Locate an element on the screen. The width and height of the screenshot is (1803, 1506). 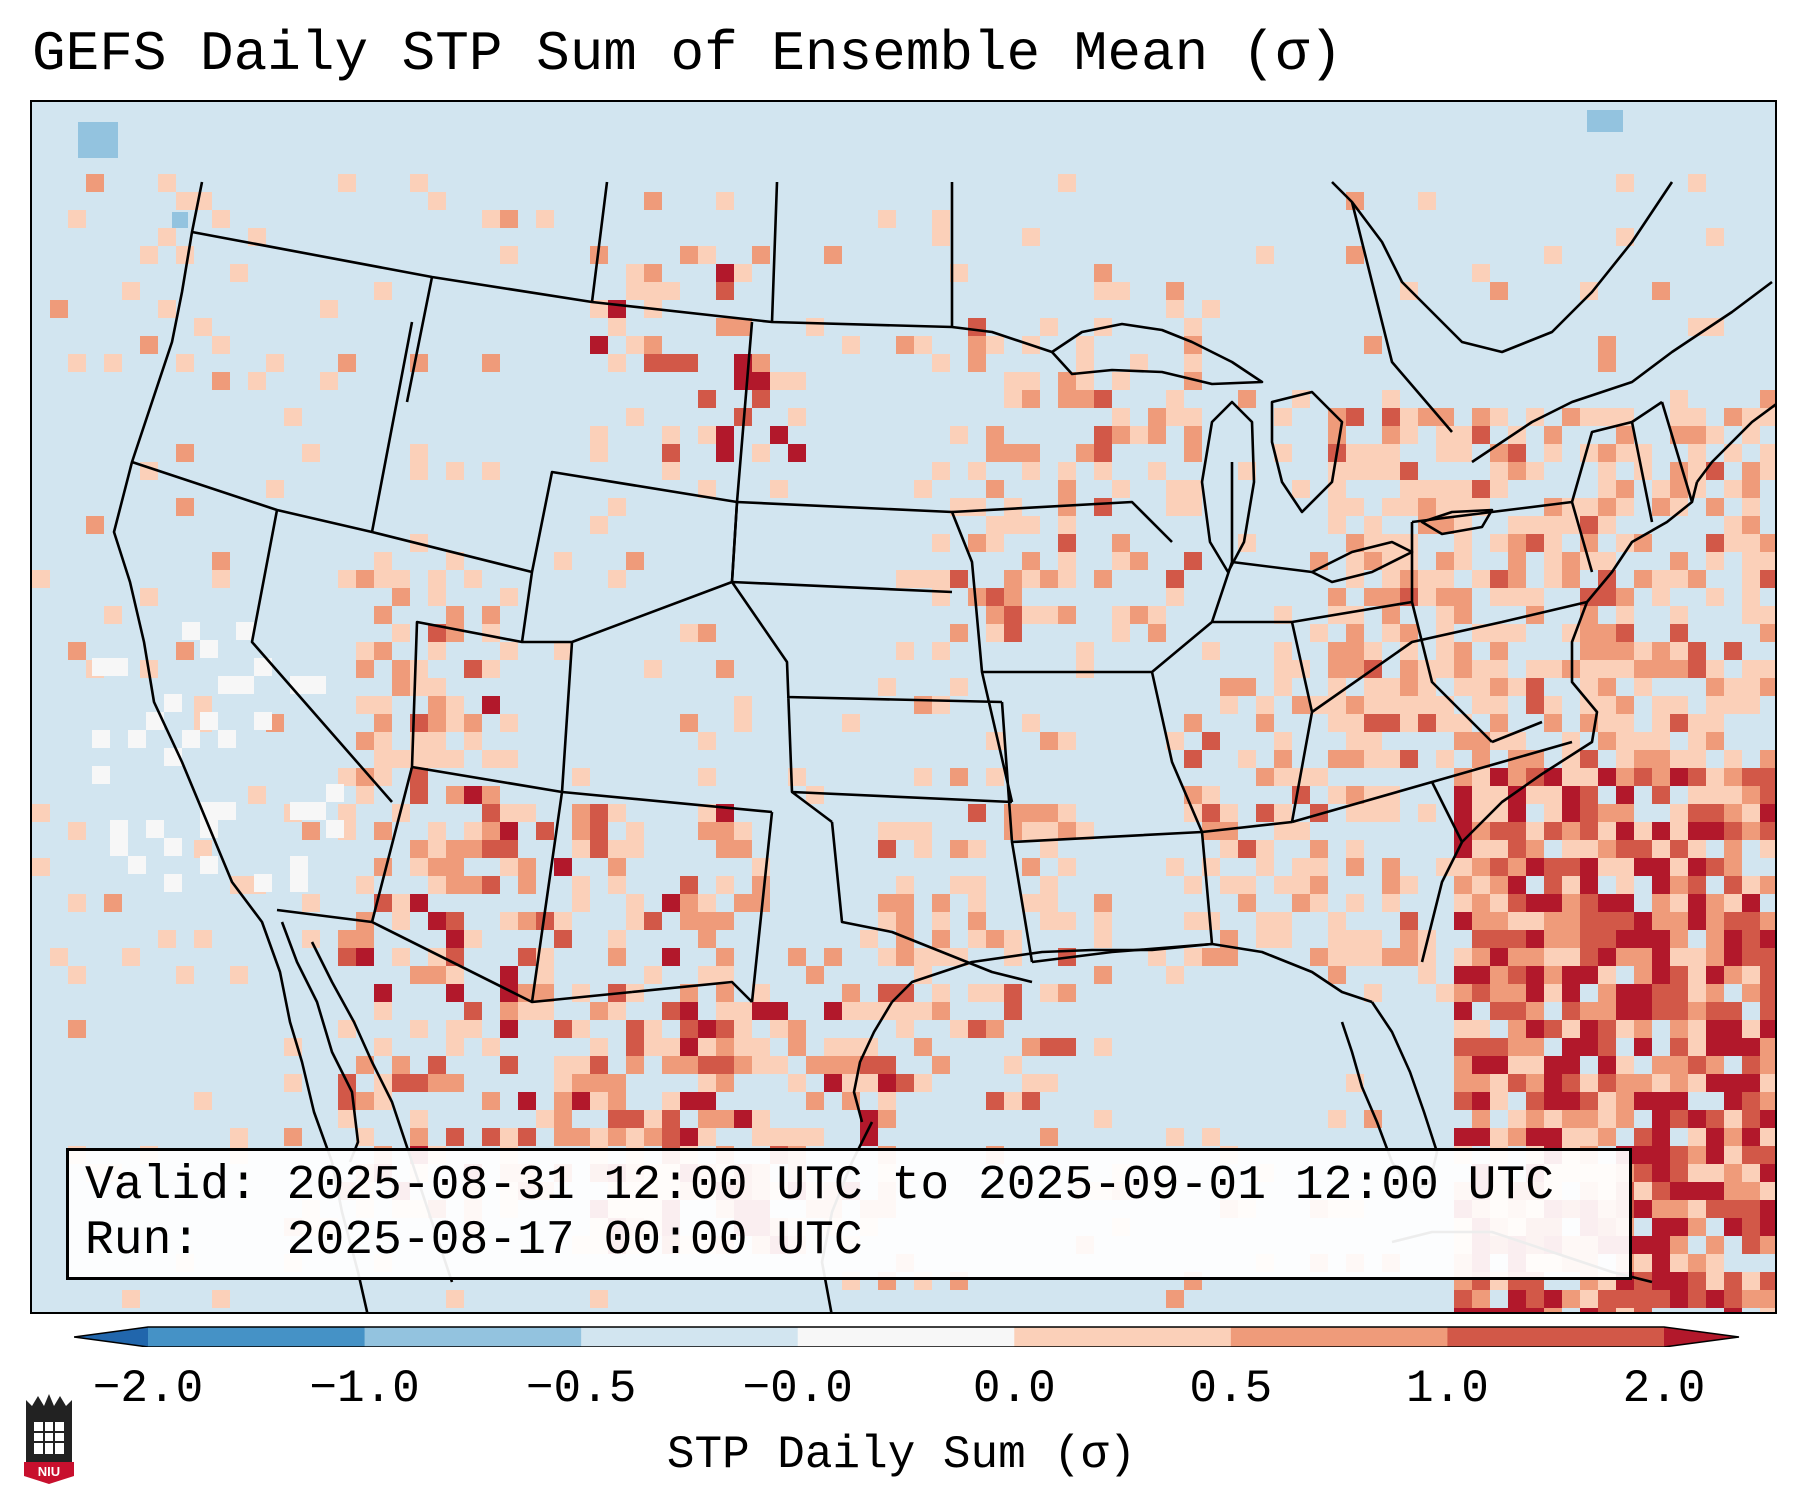
new-england-coast is located at coordinates (1735, 443).